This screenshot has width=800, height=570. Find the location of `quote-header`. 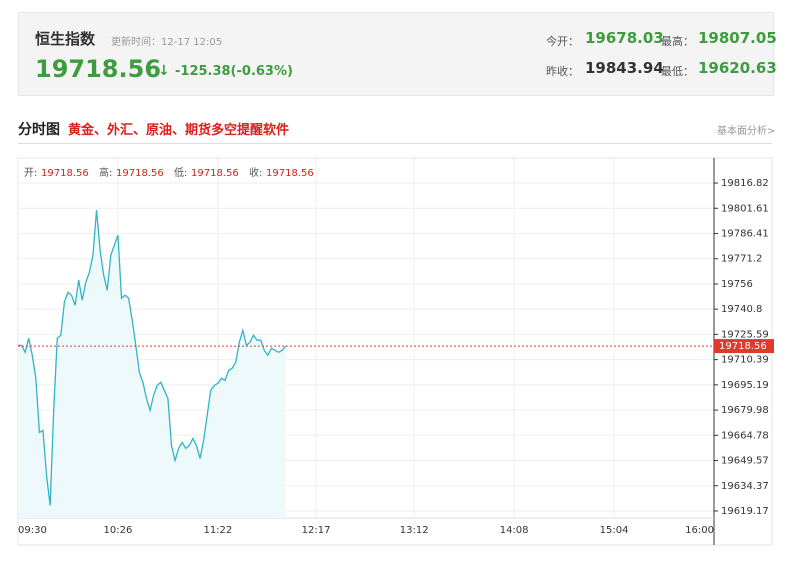

quote-header is located at coordinates (396, 54).